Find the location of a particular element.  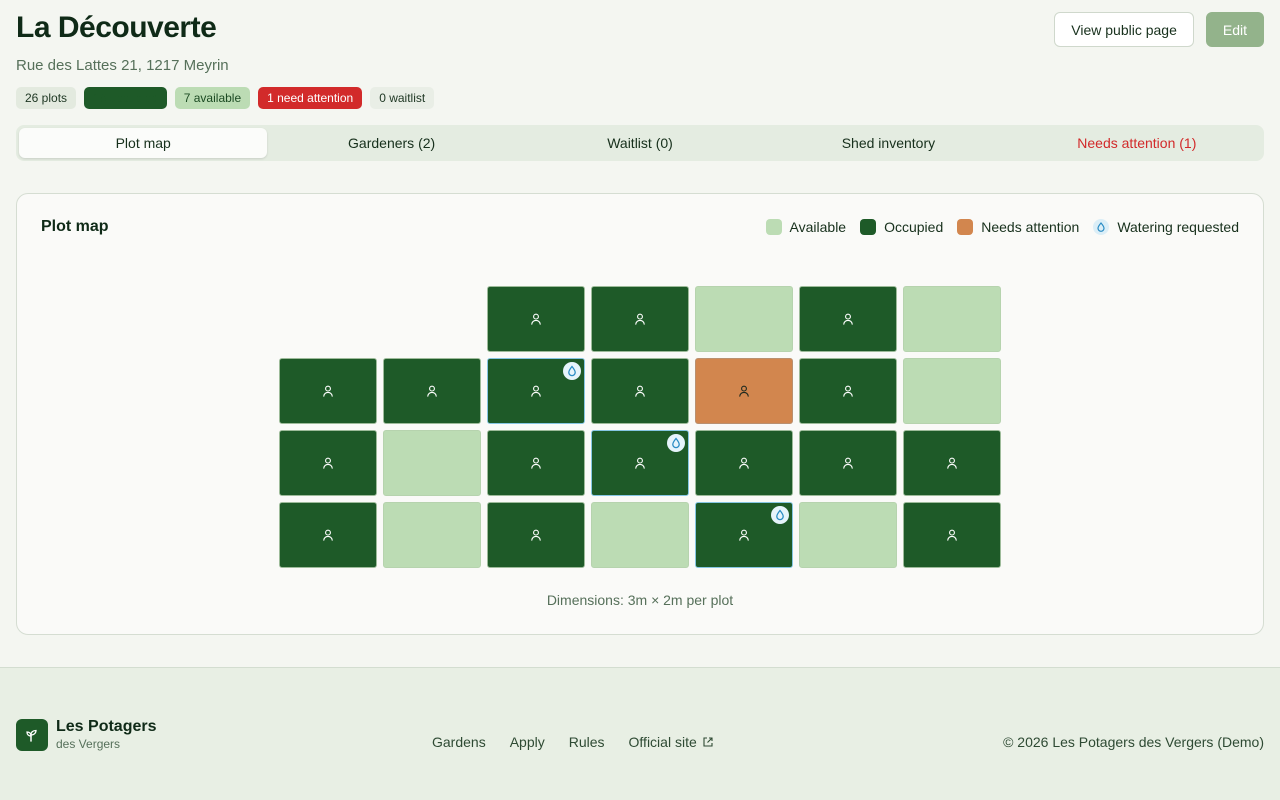

copyright: © 2026 Les Potagers des Vergers (Demo) is located at coordinates (1133, 742).